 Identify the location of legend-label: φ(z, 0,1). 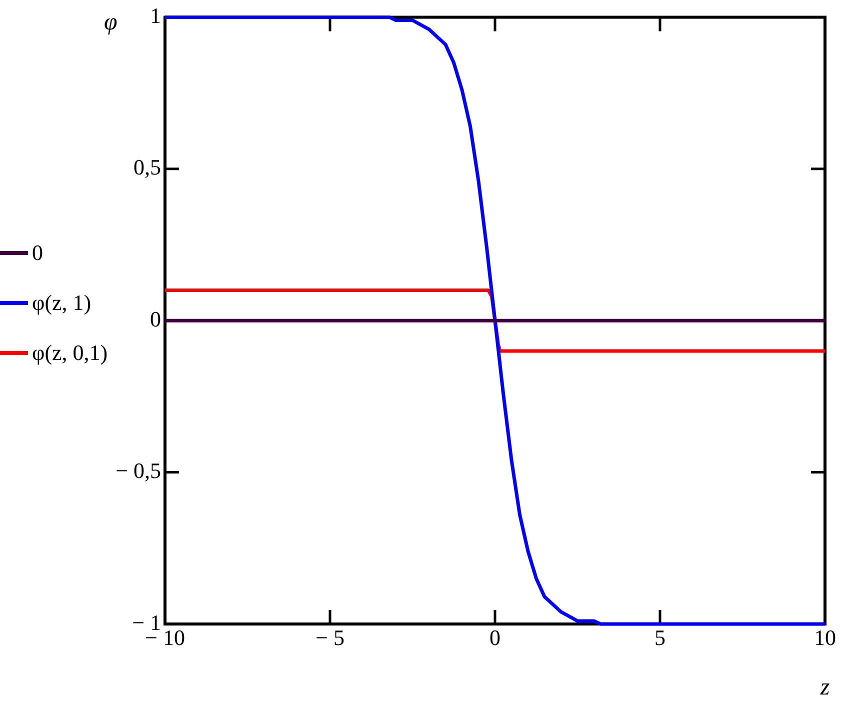
(70, 353).